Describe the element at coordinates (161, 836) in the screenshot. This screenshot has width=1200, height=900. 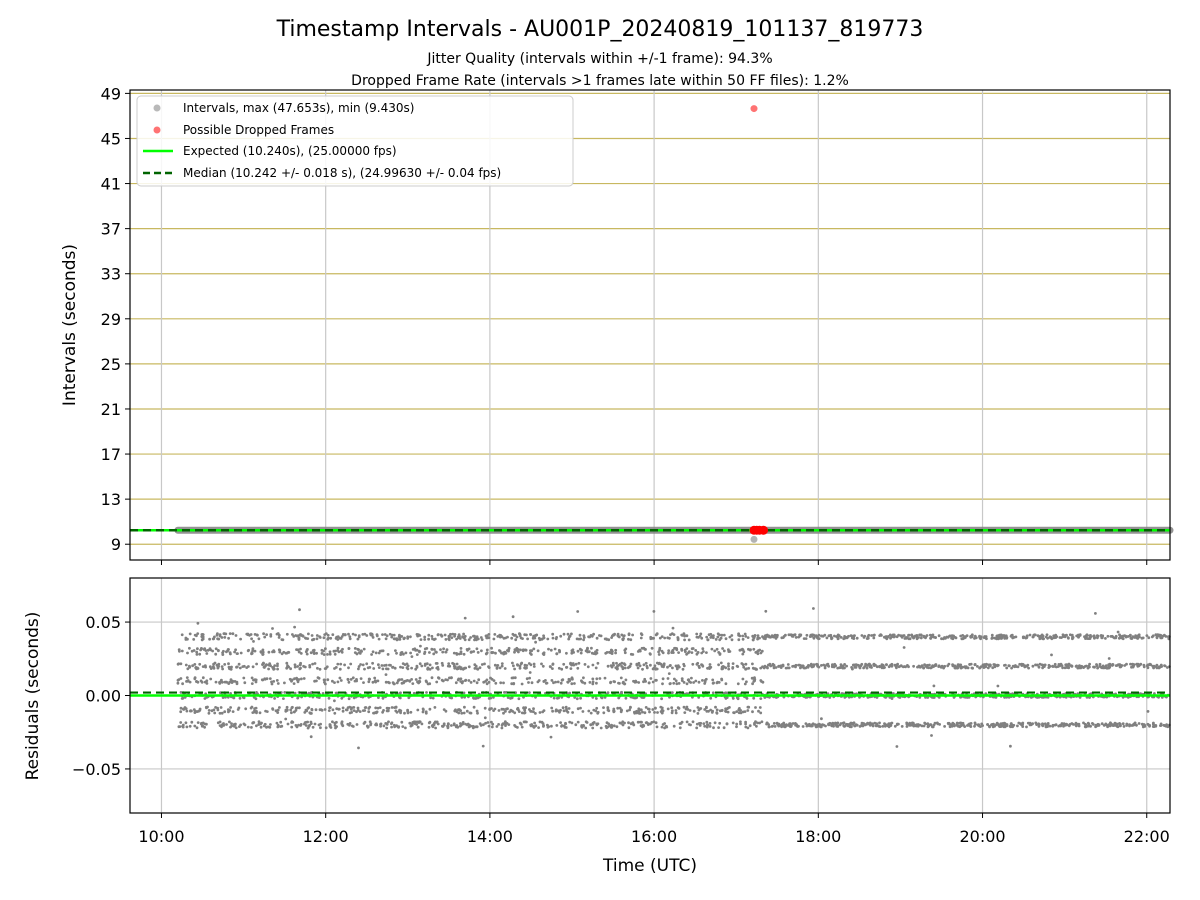
I see `x-tick-label: 10:00` at that location.